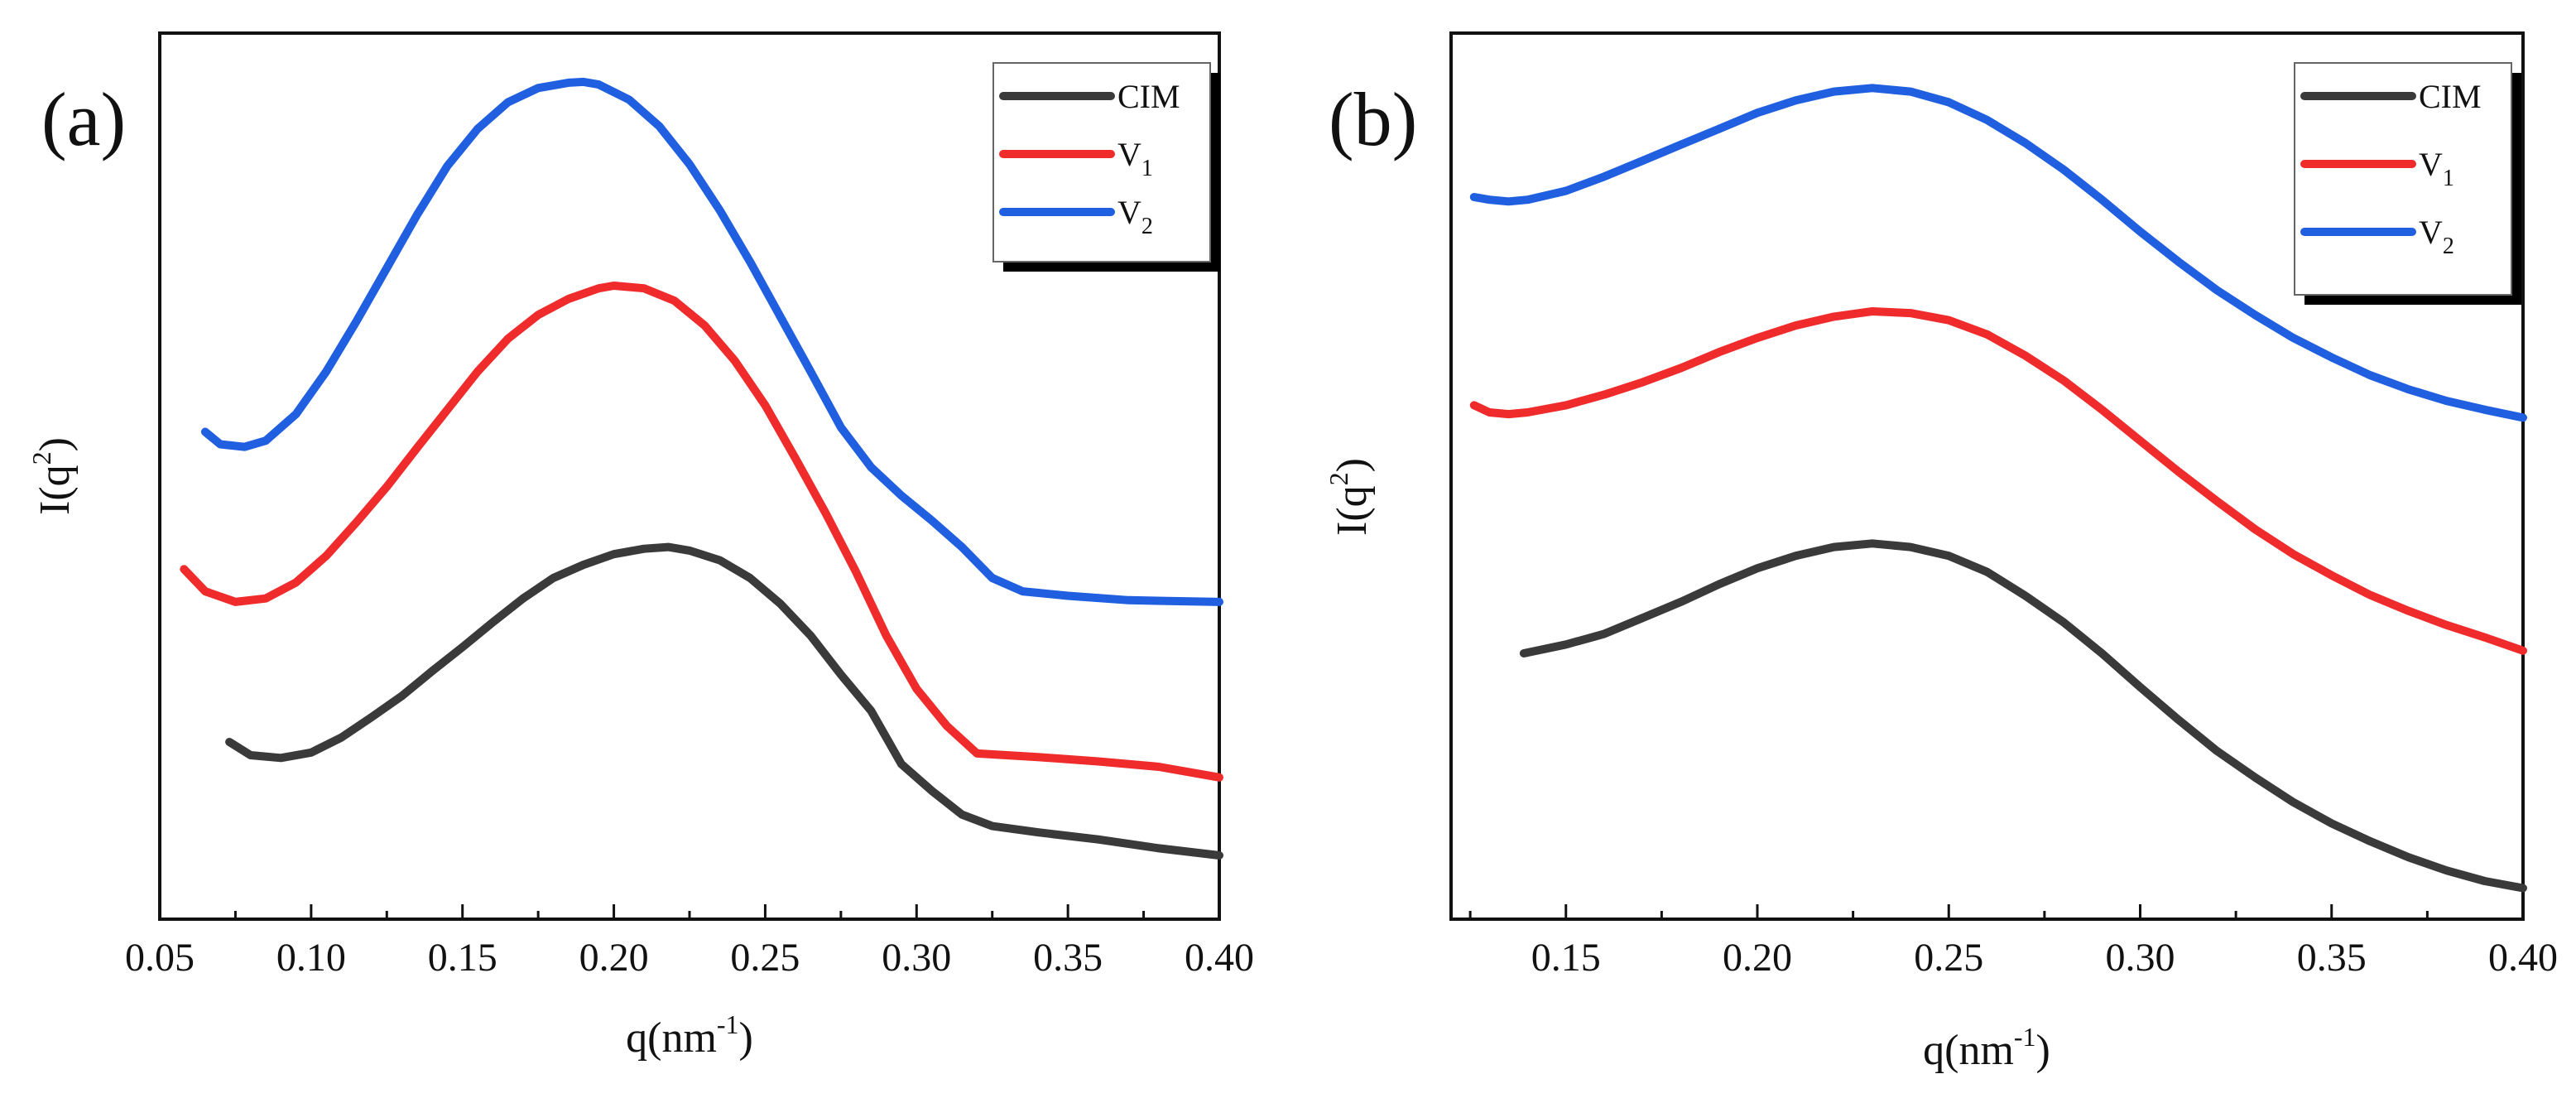 The height and width of the screenshot is (1103, 2576). What do you see at coordinates (2023, 716) in the screenshot?
I see `panel-b-series-cim-line` at bounding box center [2023, 716].